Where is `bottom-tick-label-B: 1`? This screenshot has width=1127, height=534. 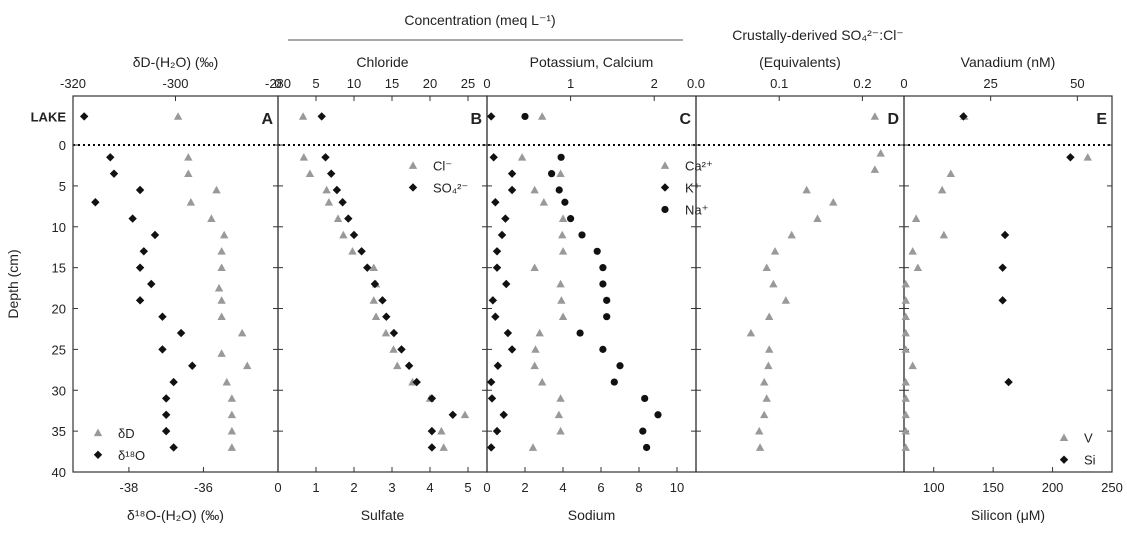
bottom-tick-label-B: 1 is located at coordinates (315, 487).